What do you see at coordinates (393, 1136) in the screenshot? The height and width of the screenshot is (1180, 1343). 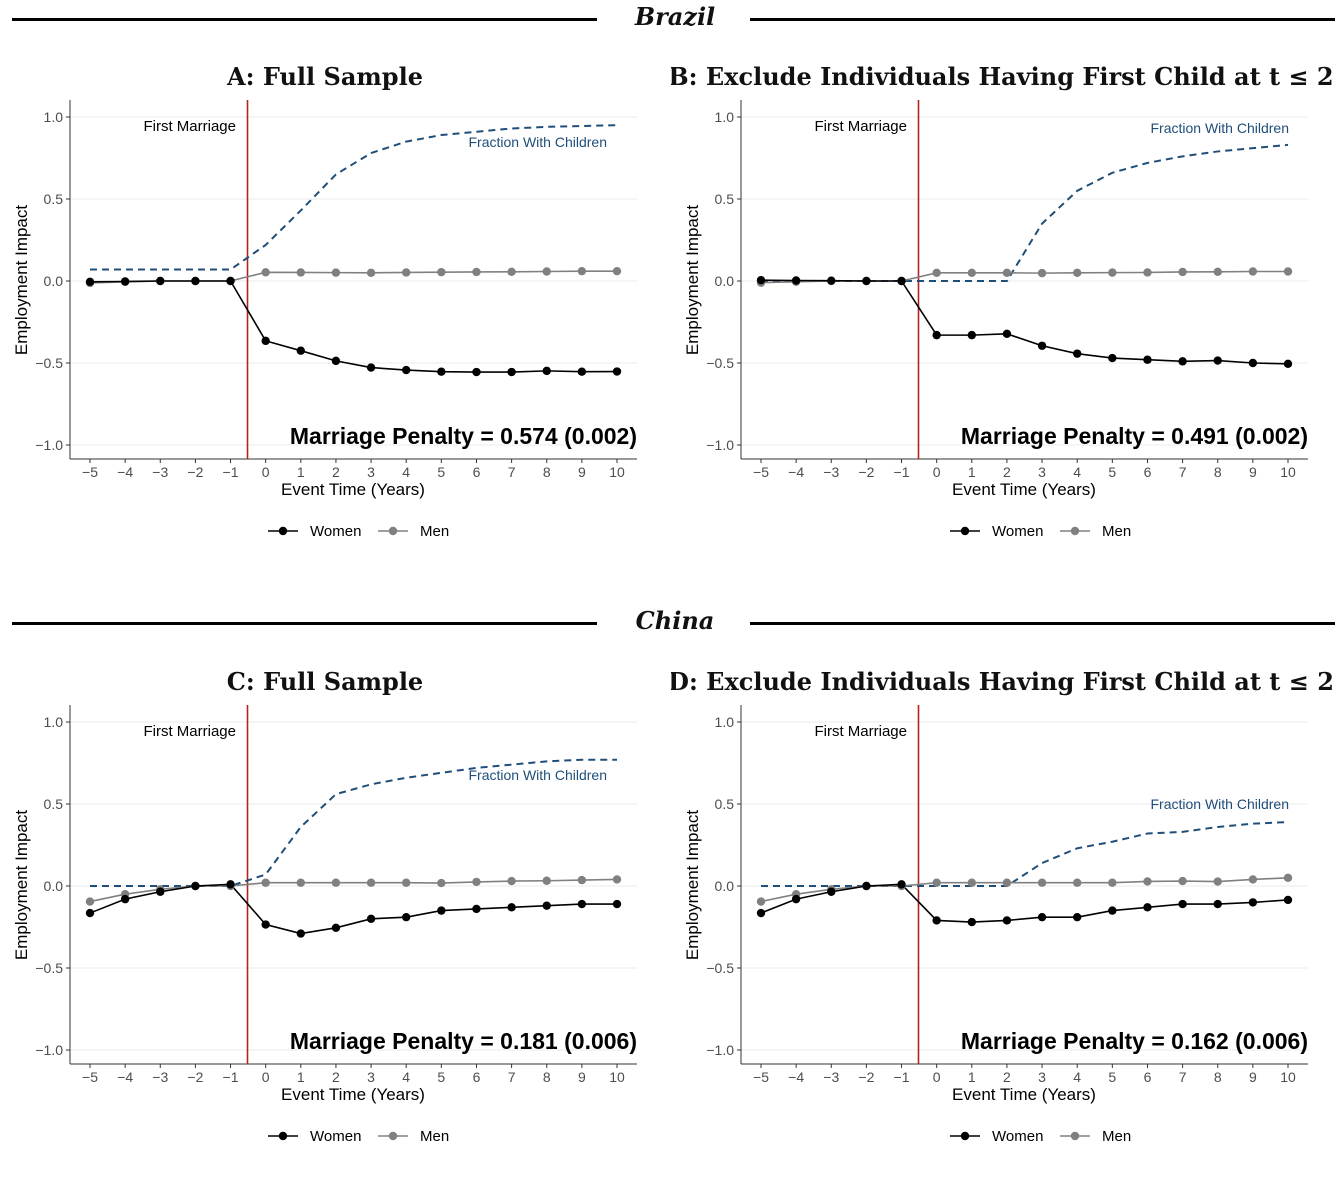 I see `legend-men-marker` at bounding box center [393, 1136].